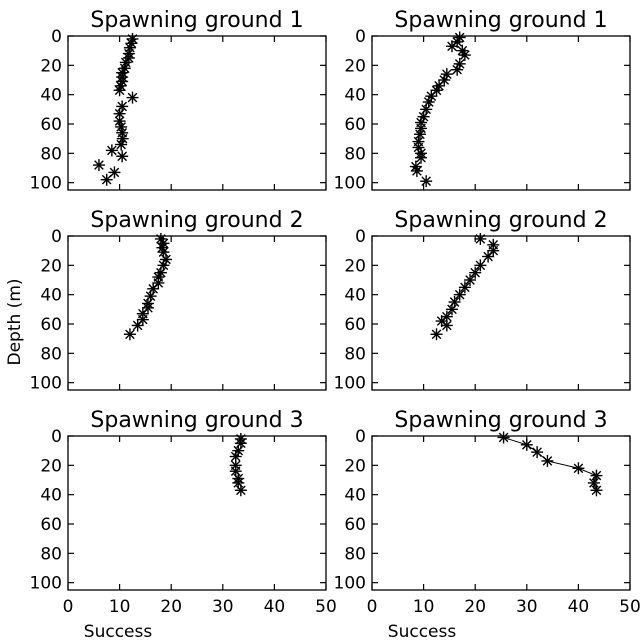  What do you see at coordinates (422, 631) in the screenshot?
I see `x-axis-label-right: Success` at bounding box center [422, 631].